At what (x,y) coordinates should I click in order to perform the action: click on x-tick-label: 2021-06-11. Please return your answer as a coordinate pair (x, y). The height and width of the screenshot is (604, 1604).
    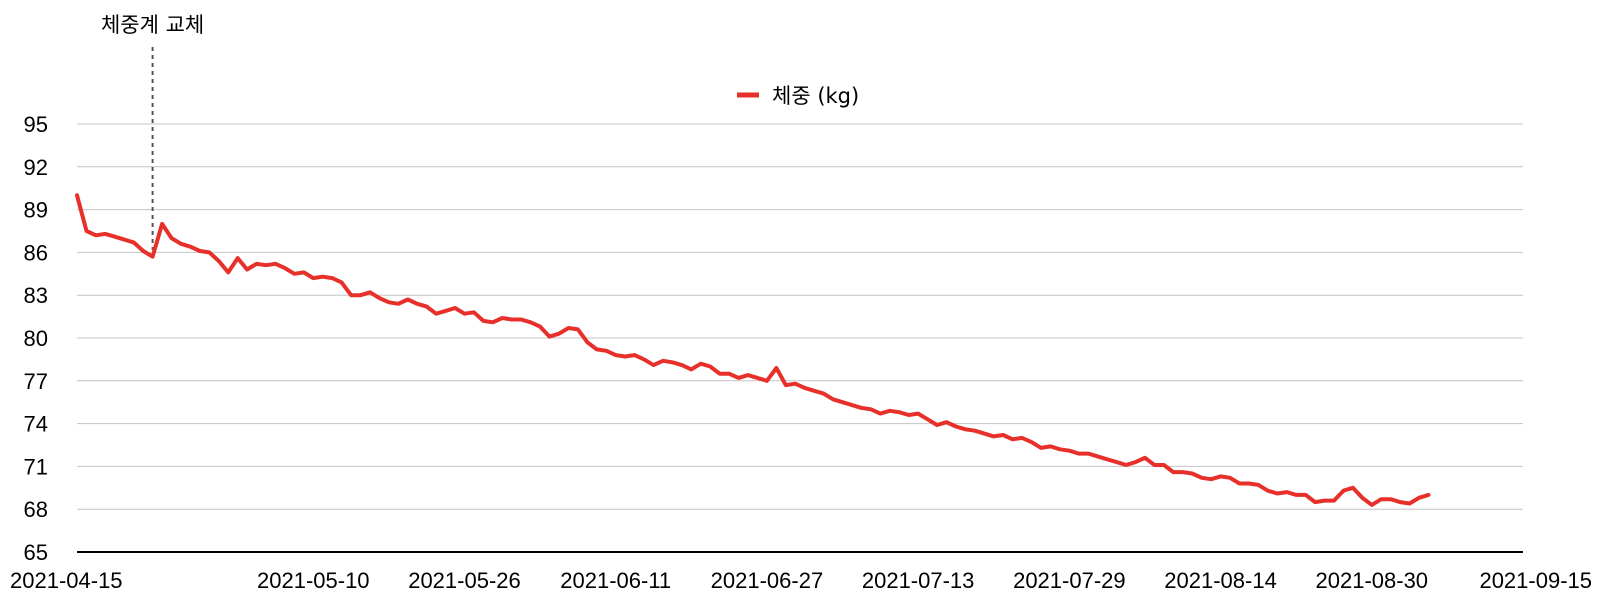
    Looking at the image, I should click on (615, 580).